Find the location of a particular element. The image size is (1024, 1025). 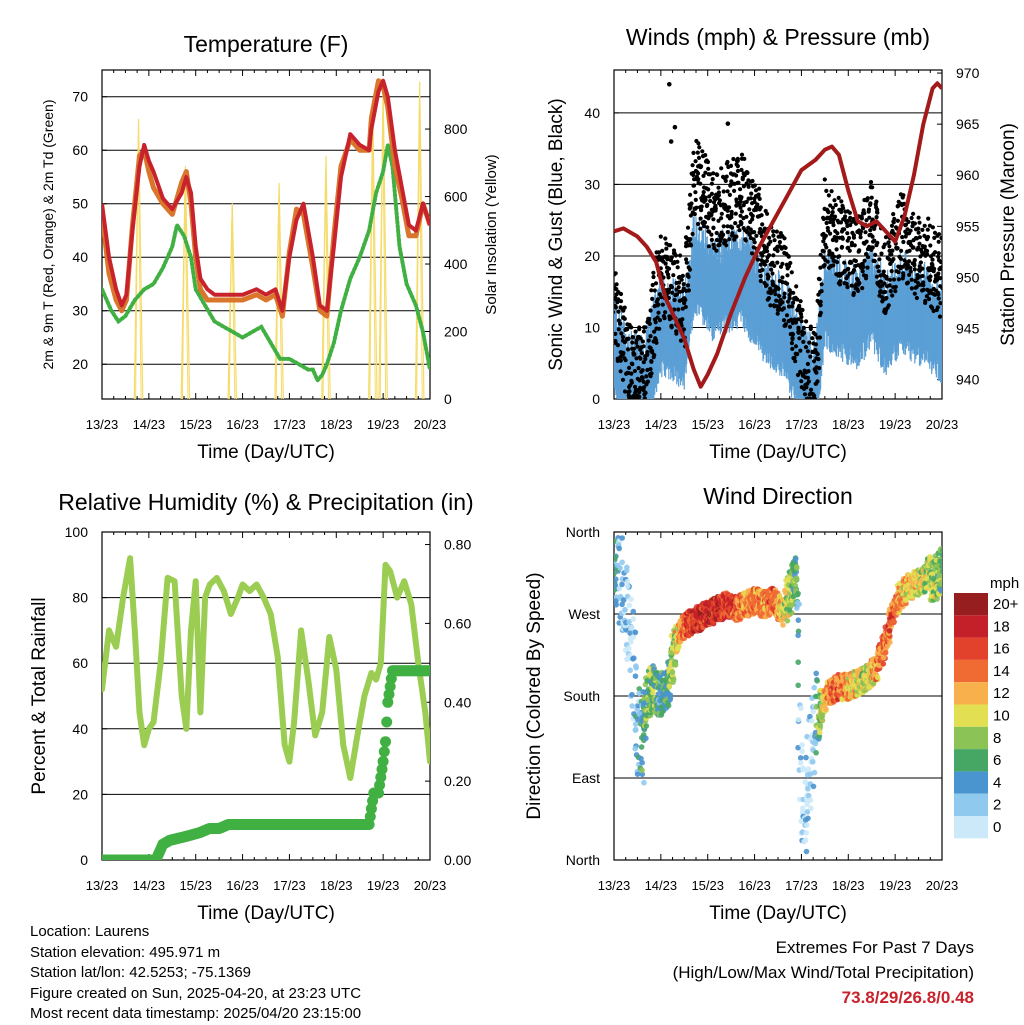

y-right-tick-label: 800 is located at coordinates (456, 129).